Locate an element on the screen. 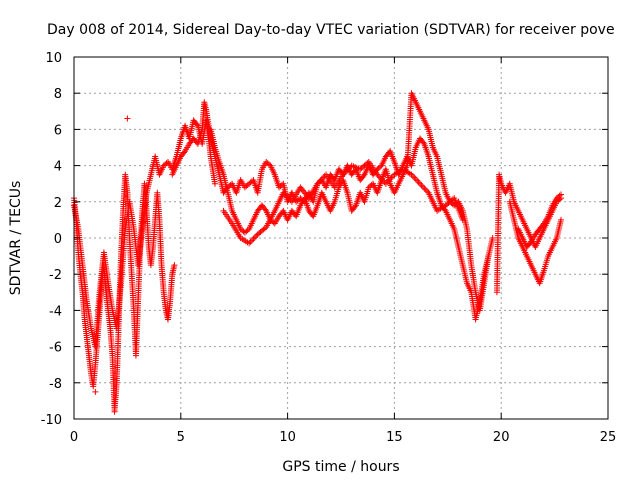 Image resolution: width=640 pixels, height=480 pixels. x-tick-label: 5 is located at coordinates (181, 437).